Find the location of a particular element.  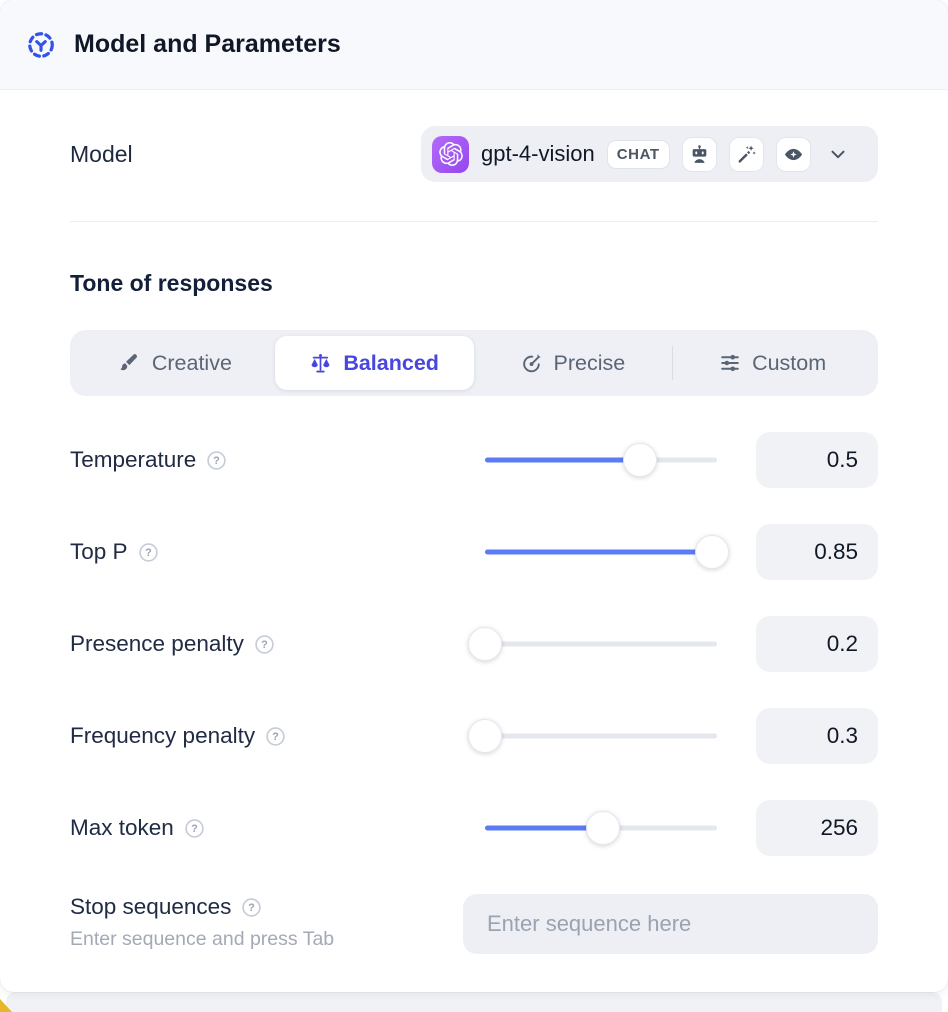

tone-option-label: Balanced is located at coordinates (391, 362).